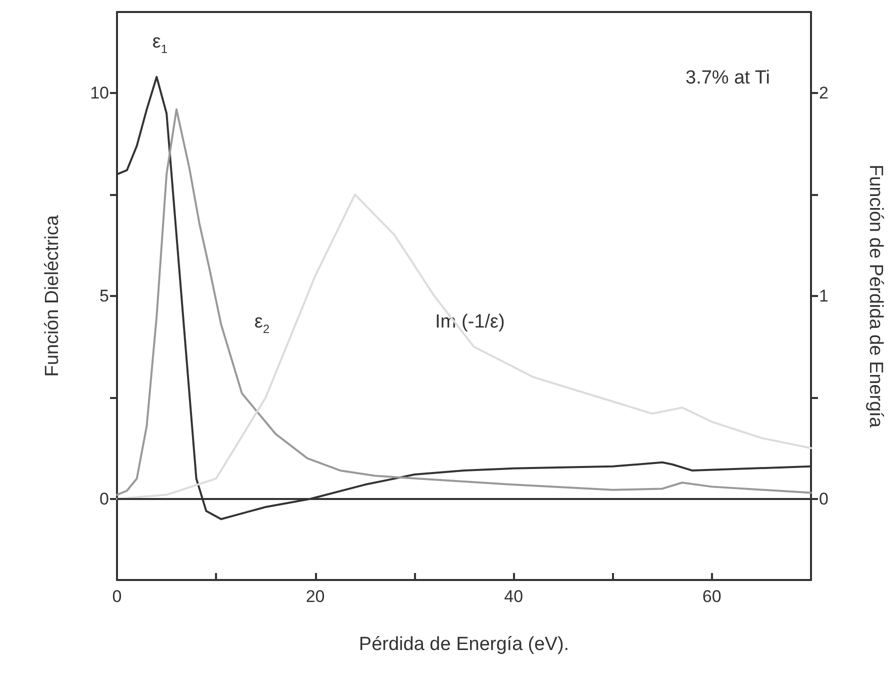 This screenshot has width=893, height=680. What do you see at coordinates (104, 498) in the screenshot?
I see `y-tick-label: 0` at bounding box center [104, 498].